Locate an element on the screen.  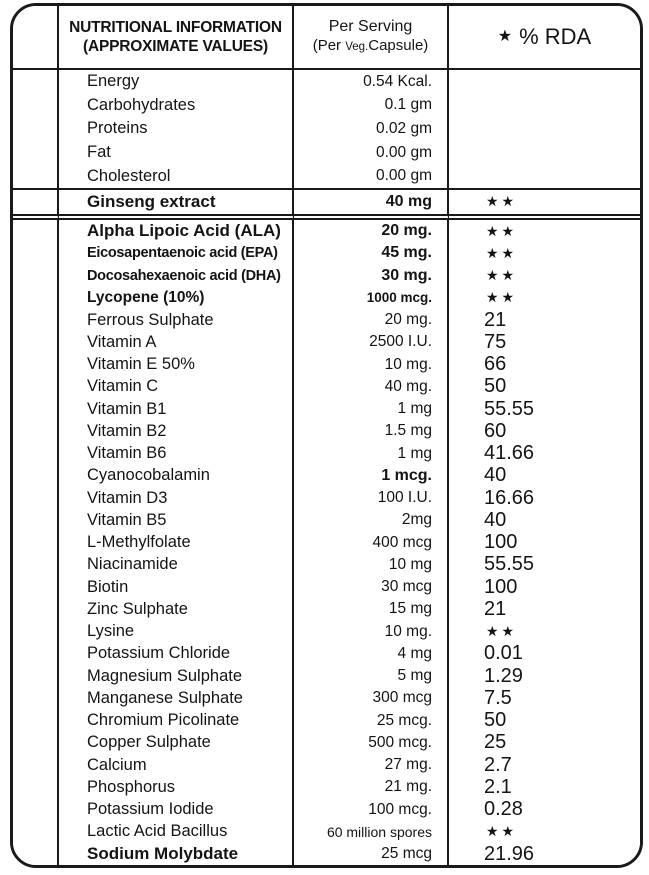
header-nutrition-line2: (APPROXIMATE VALUES) is located at coordinates (175, 46).